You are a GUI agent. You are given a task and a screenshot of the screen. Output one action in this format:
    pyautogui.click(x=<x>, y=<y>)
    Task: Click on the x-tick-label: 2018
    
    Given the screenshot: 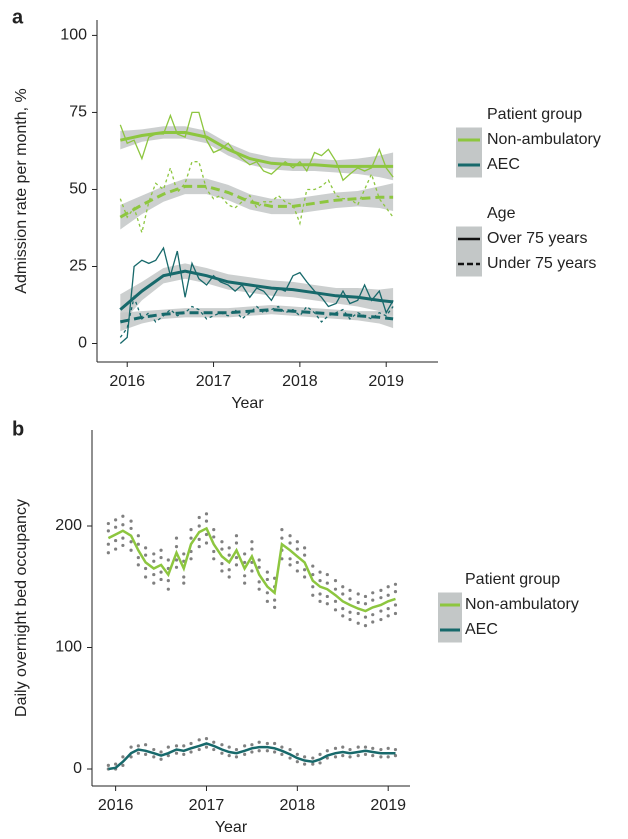 What is the action you would take?
    pyautogui.click(x=298, y=805)
    